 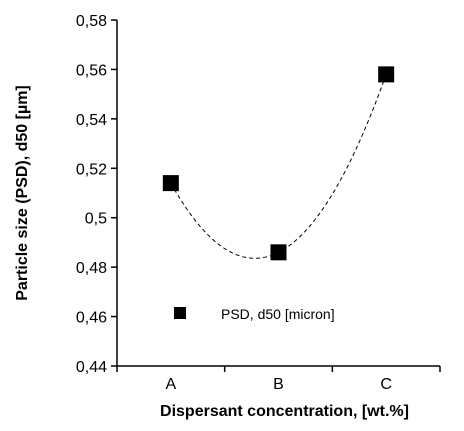 What do you see at coordinates (91, 120) in the screenshot?
I see `y-tick-label: 0,54` at bounding box center [91, 120].